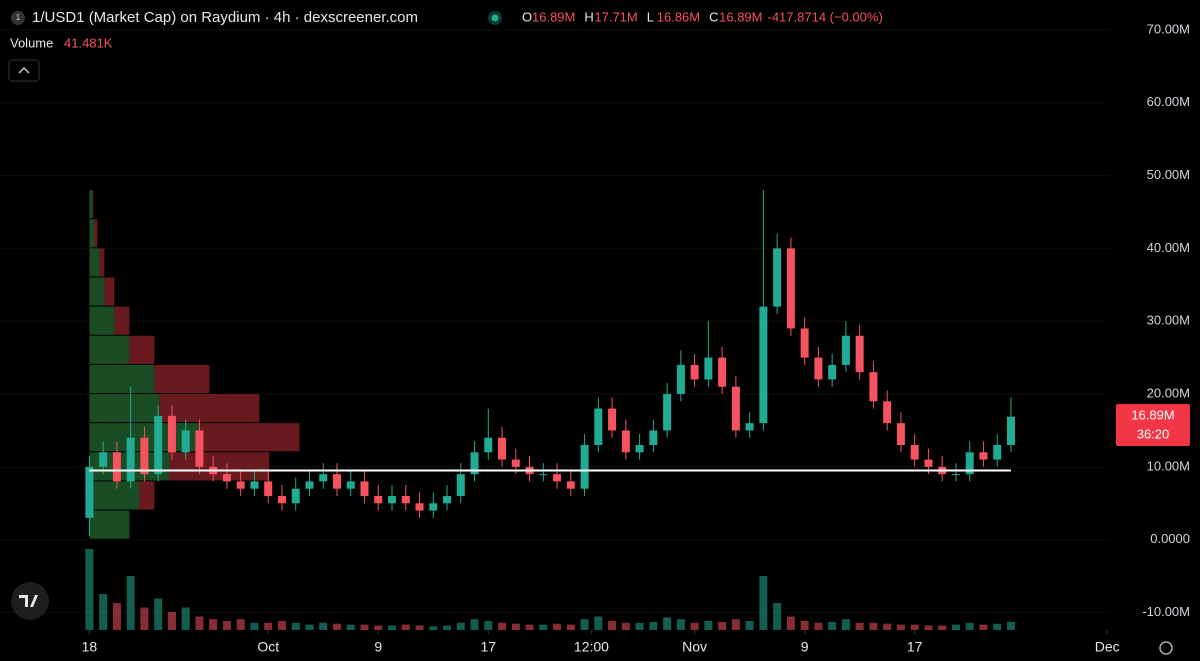 Image resolution: width=1200 pixels, height=661 pixels. What do you see at coordinates (31, 42) in the screenshot?
I see `volume-label: Volume` at bounding box center [31, 42].